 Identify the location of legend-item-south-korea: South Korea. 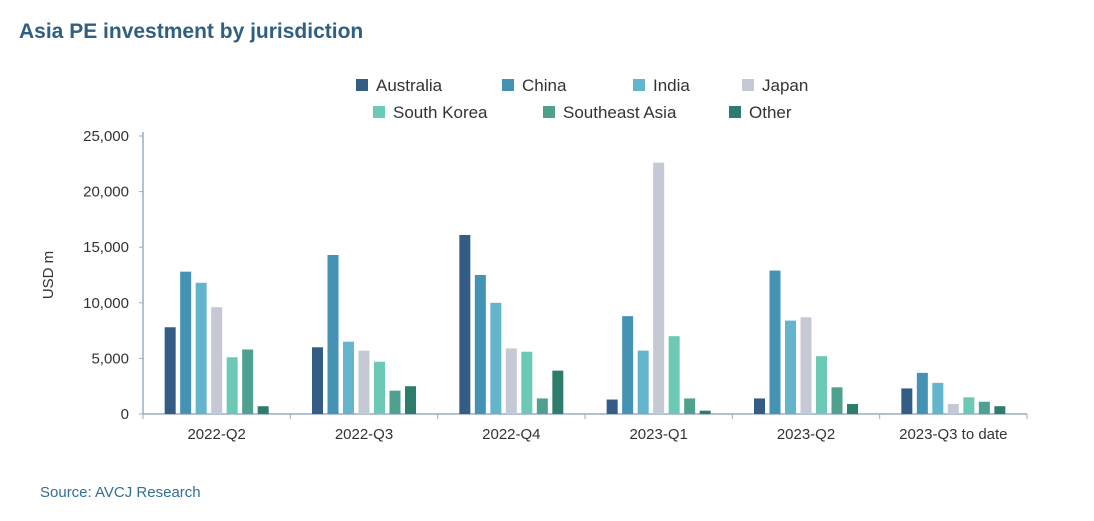
(430, 112).